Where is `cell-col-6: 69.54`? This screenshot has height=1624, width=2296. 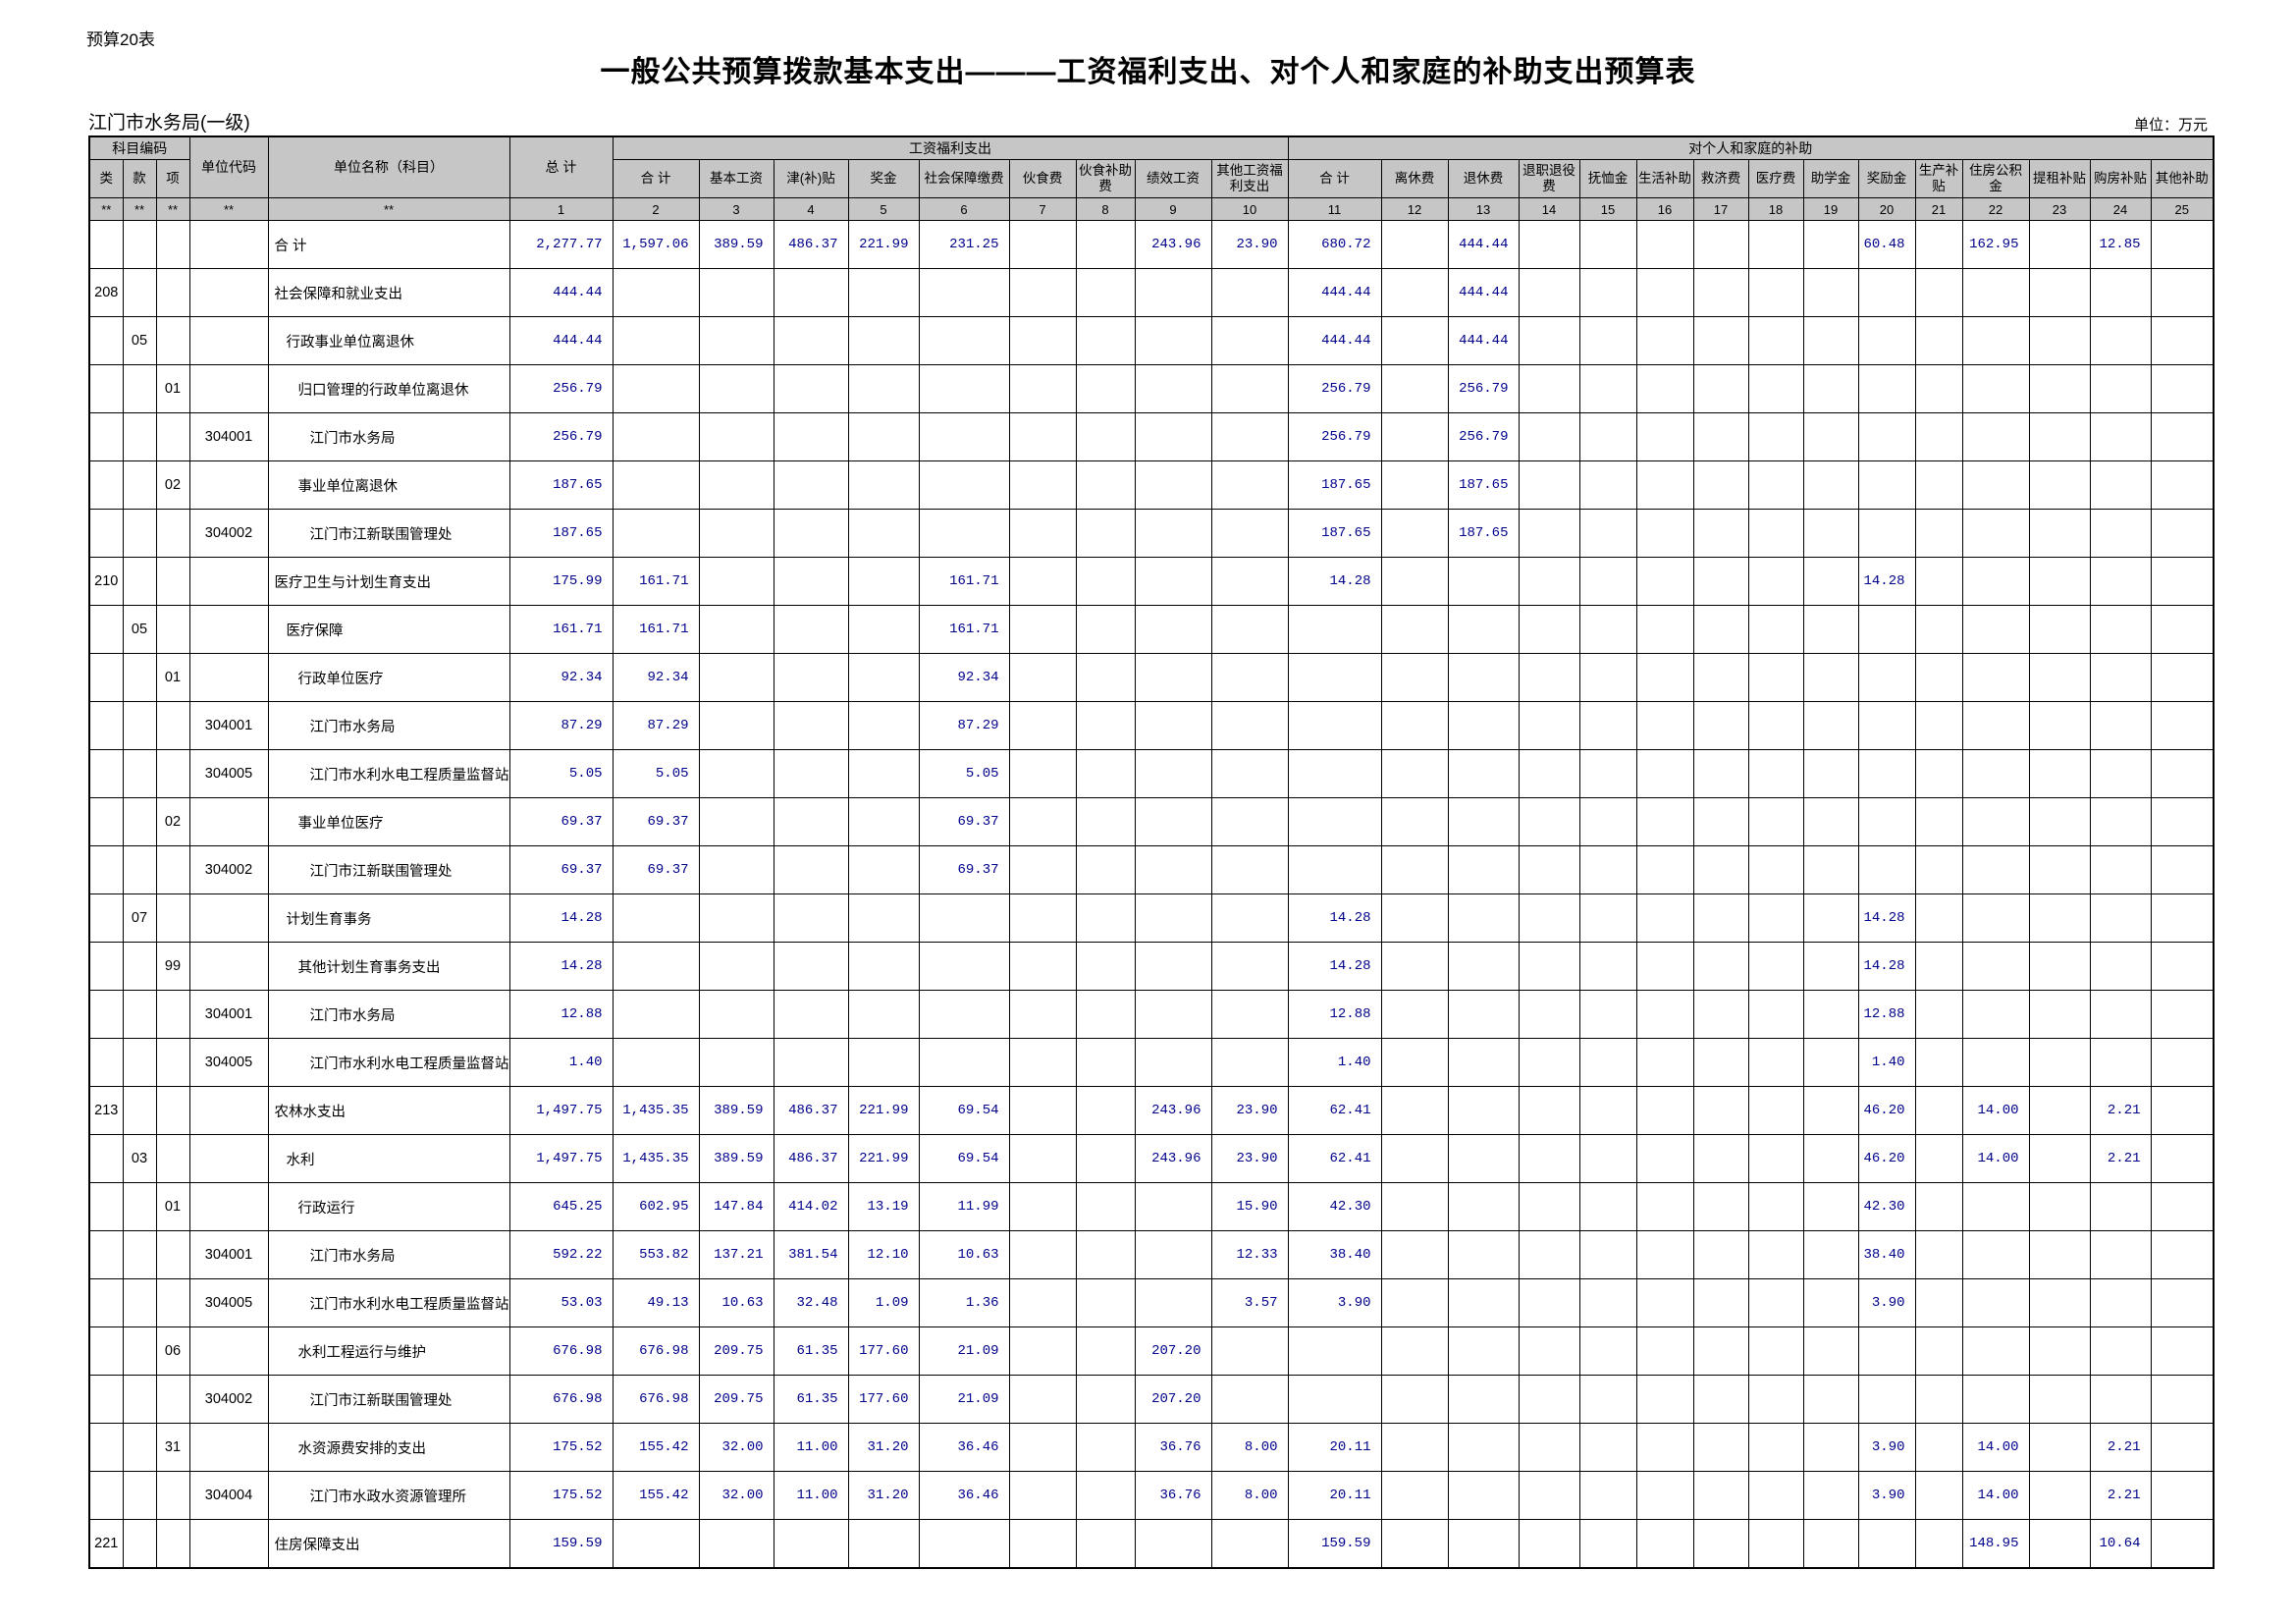
cell-col-6: 69.54 is located at coordinates (964, 1110).